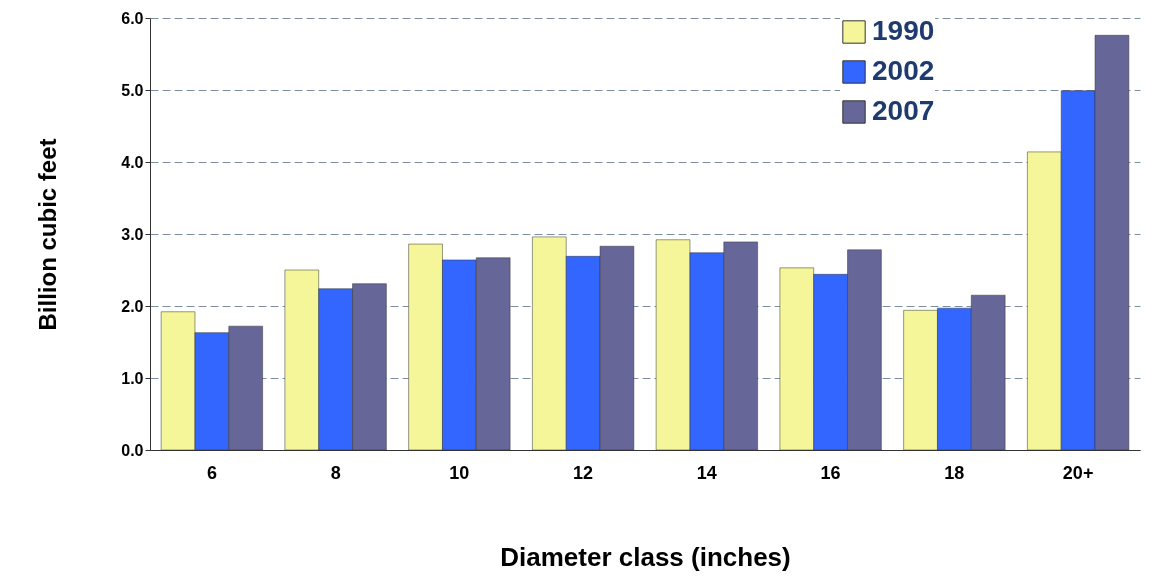 The height and width of the screenshot is (578, 1162). I want to click on legend-label: 2002, so click(903, 70).